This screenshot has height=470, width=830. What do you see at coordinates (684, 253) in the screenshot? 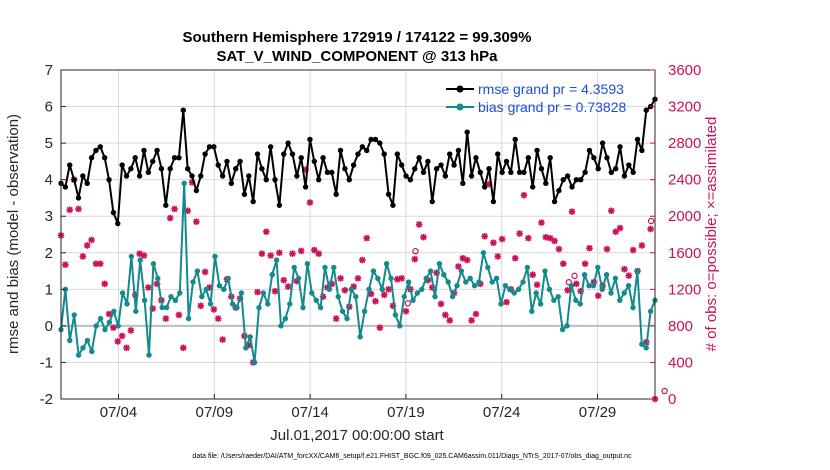
I see `y2-tick-label: 1600` at bounding box center [684, 253].